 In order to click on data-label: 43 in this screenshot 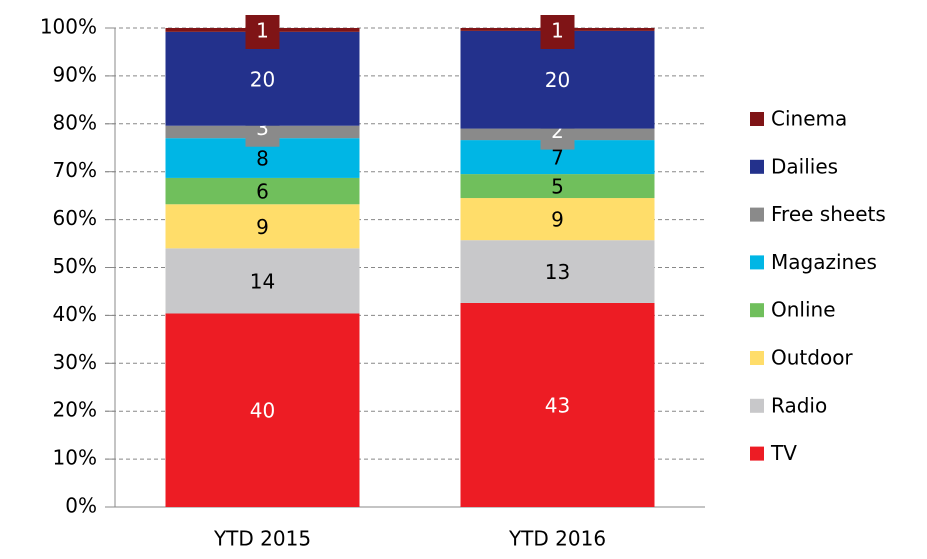, I will do `click(557, 405)`.